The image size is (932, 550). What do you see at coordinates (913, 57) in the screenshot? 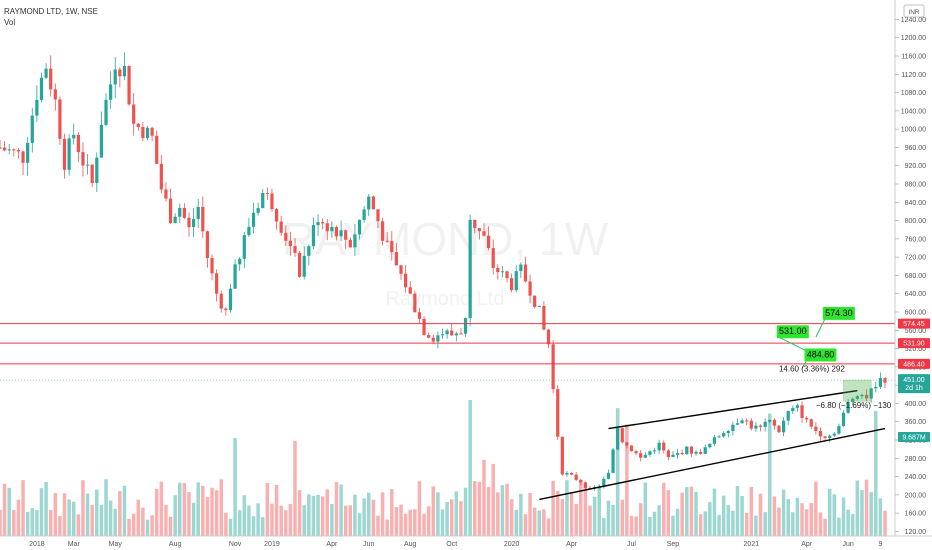
I see `price-tick-label: 1160.00` at bounding box center [913, 57].